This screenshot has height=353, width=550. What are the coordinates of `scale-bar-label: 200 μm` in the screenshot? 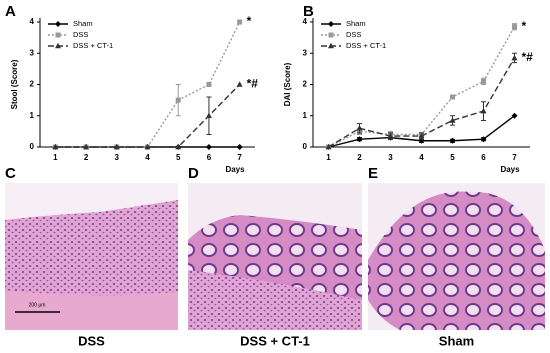 It's located at (37, 305).